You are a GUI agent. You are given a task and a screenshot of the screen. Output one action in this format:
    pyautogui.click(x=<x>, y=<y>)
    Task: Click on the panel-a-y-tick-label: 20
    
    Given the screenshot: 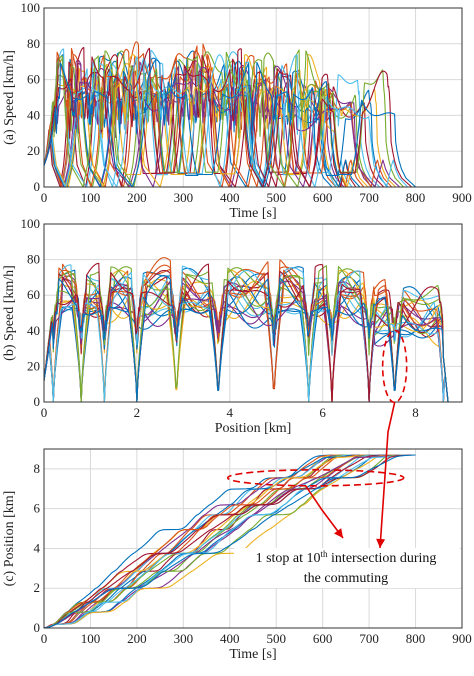 What is the action you would take?
    pyautogui.click(x=33, y=150)
    